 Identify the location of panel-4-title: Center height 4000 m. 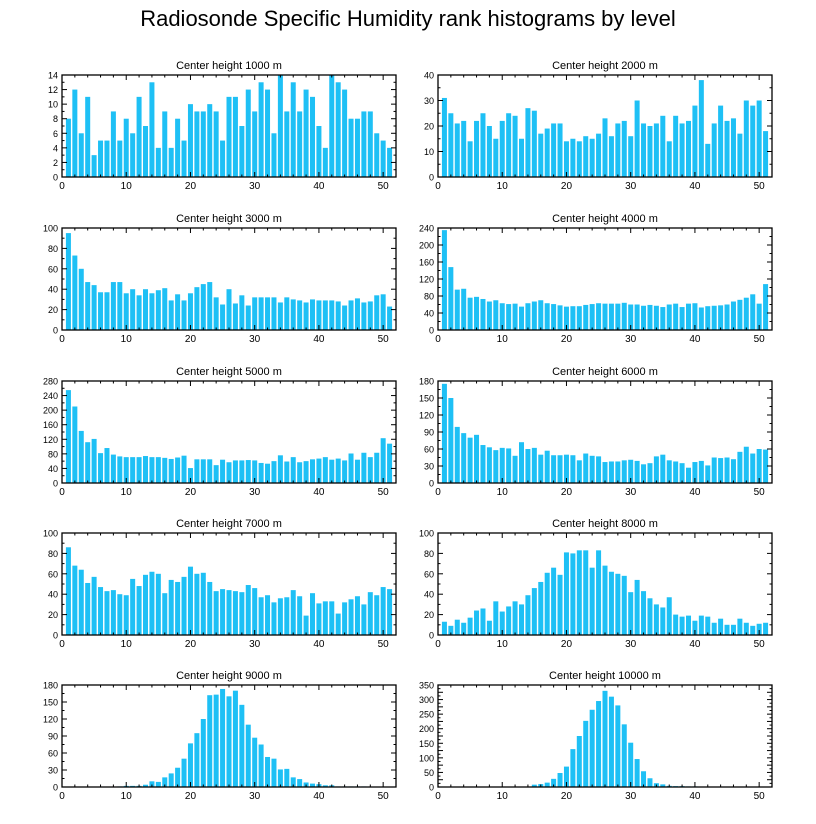
(605, 219).